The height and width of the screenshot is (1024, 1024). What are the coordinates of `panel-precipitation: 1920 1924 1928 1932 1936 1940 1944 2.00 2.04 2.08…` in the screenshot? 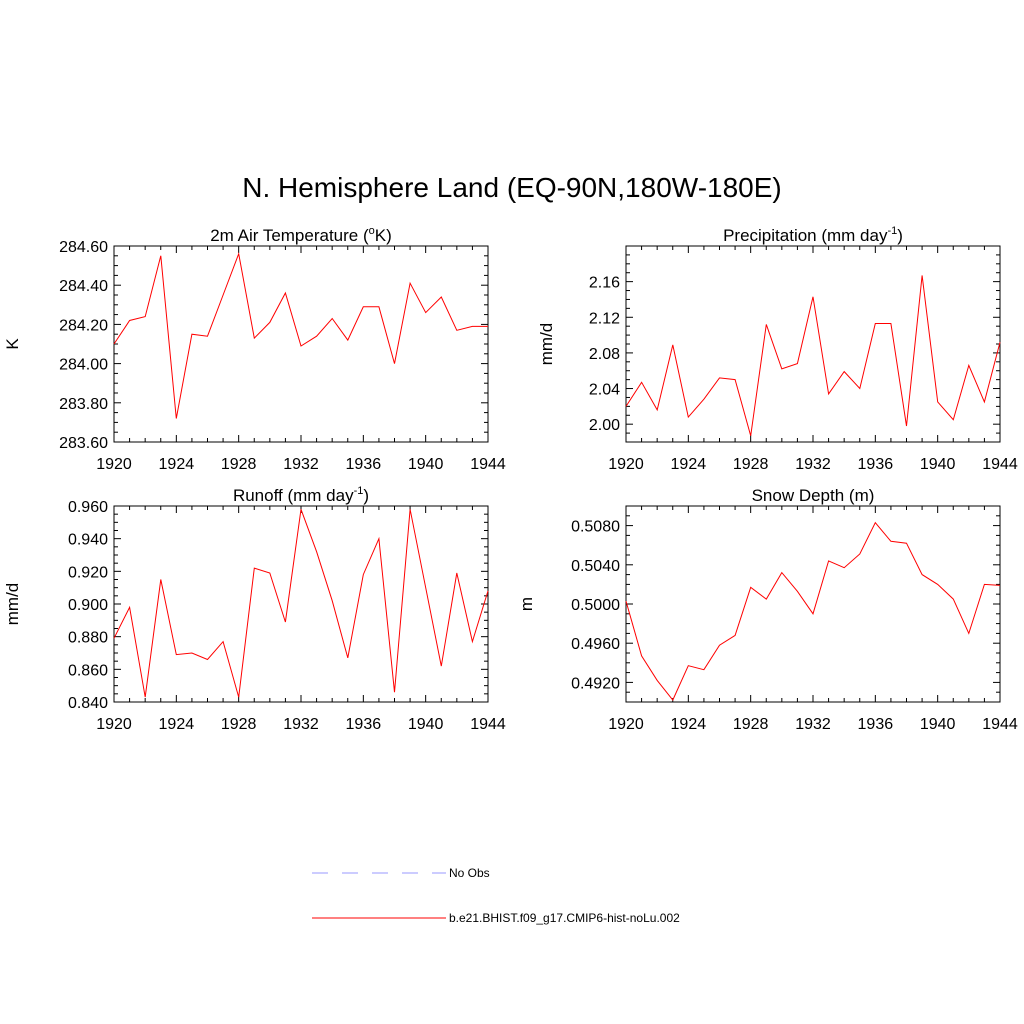 It's located at (777, 349).